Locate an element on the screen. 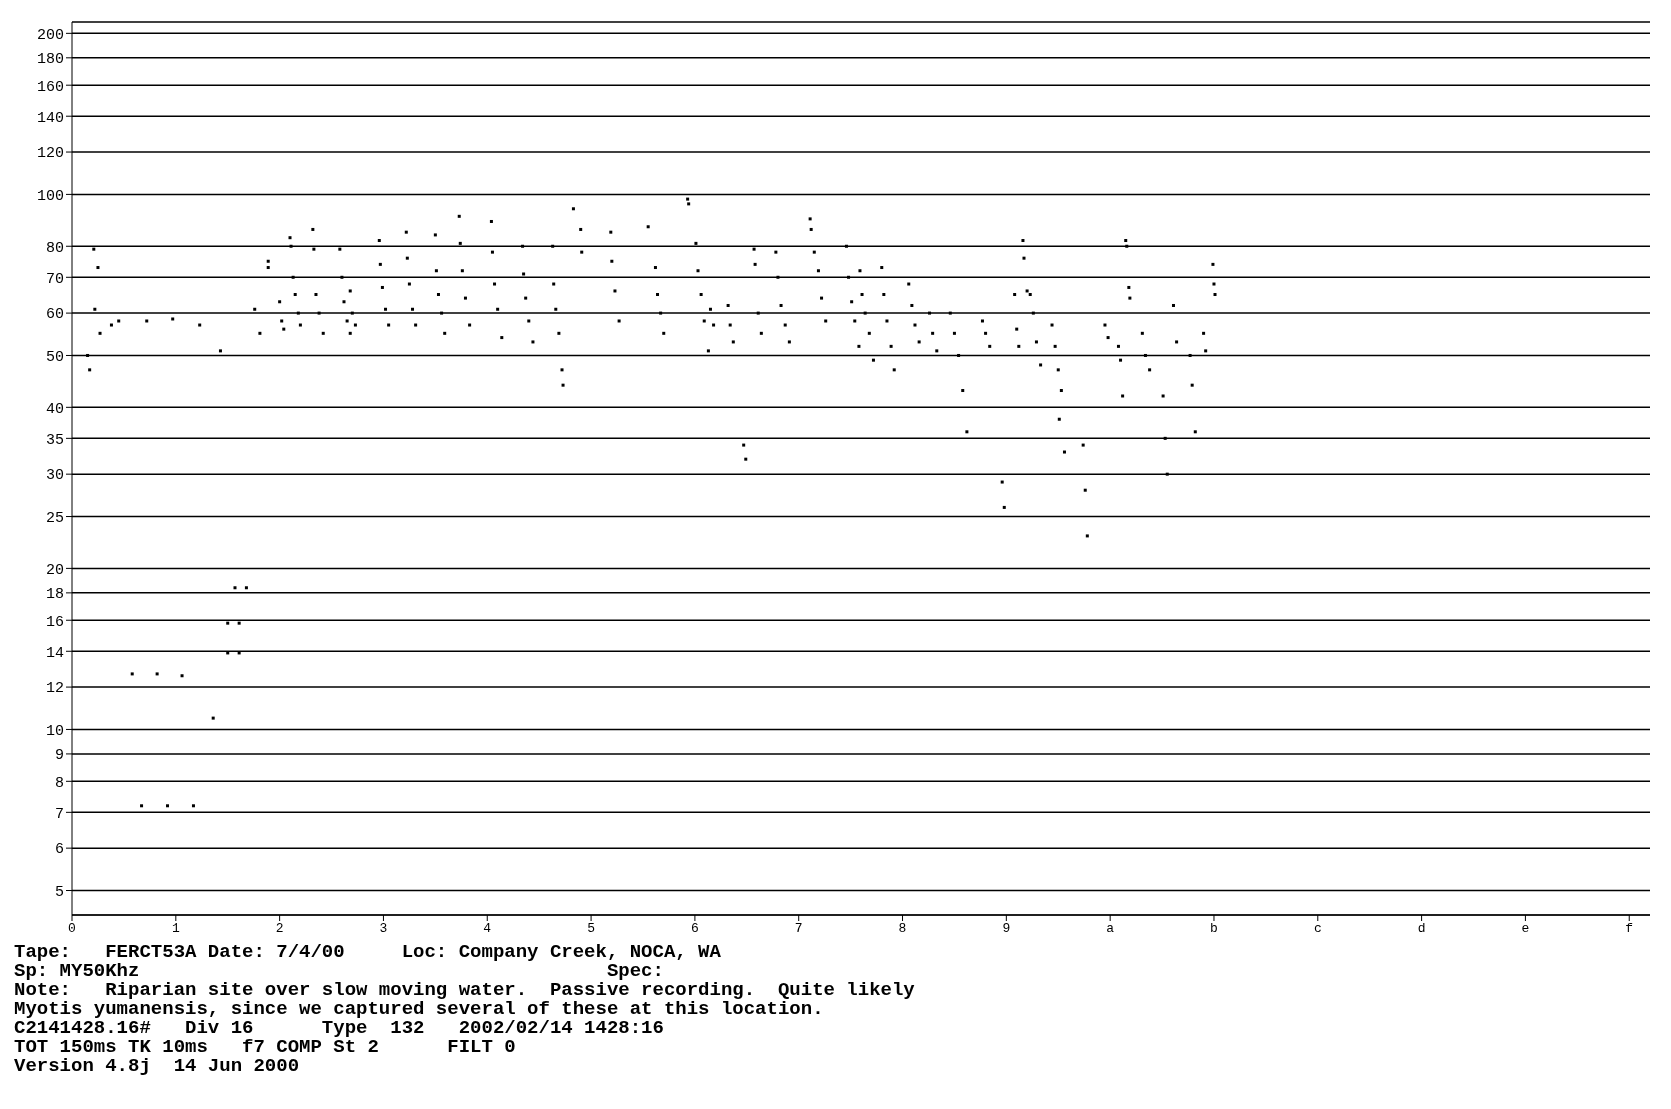 The width and height of the screenshot is (1671, 1109). x-tick-label: 5 is located at coordinates (591, 929).